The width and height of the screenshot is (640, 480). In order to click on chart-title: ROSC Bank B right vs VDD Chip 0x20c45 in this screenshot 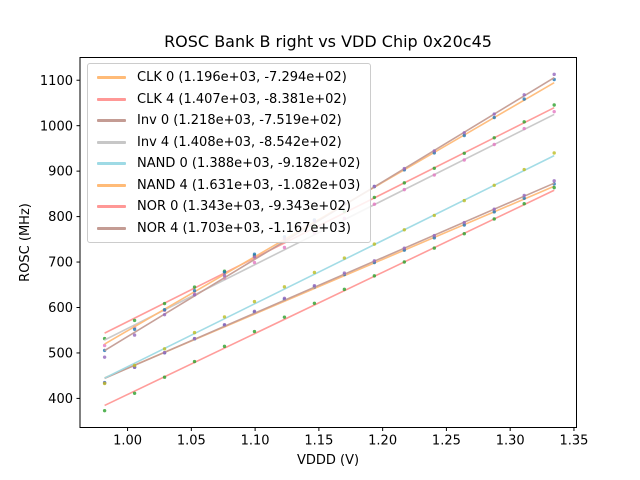, I will do `click(328, 41)`.